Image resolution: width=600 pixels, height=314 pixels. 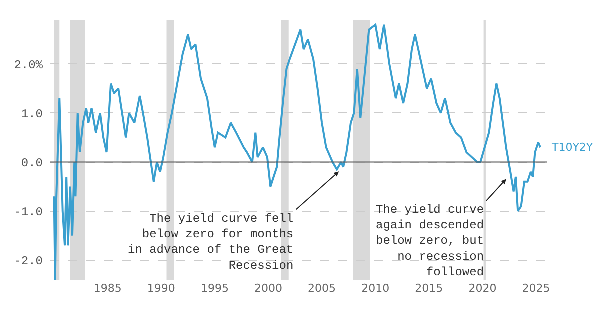 What do you see at coordinates (28, 261) in the screenshot?
I see `y-tick-label: -2.0` at bounding box center [28, 261].